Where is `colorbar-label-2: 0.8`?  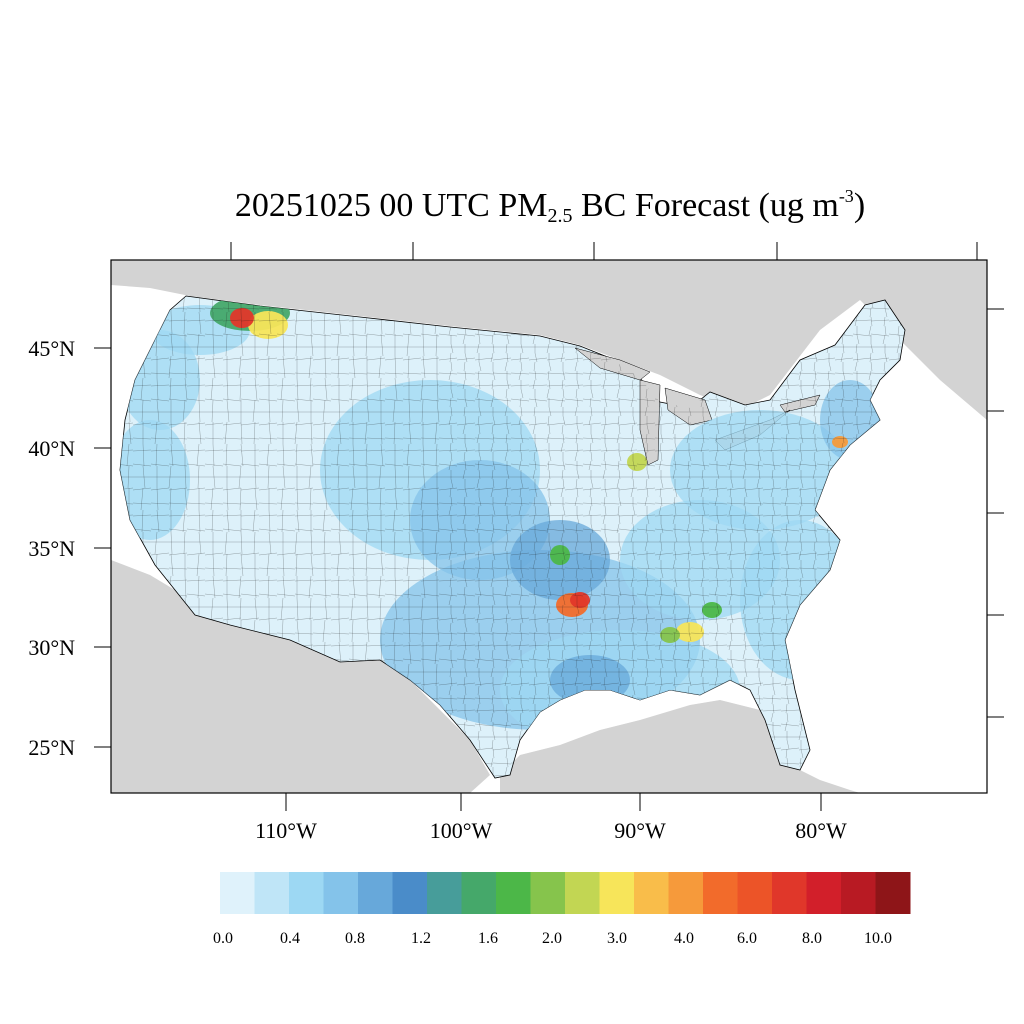
colorbar-label-2: 0.8 is located at coordinates (355, 938).